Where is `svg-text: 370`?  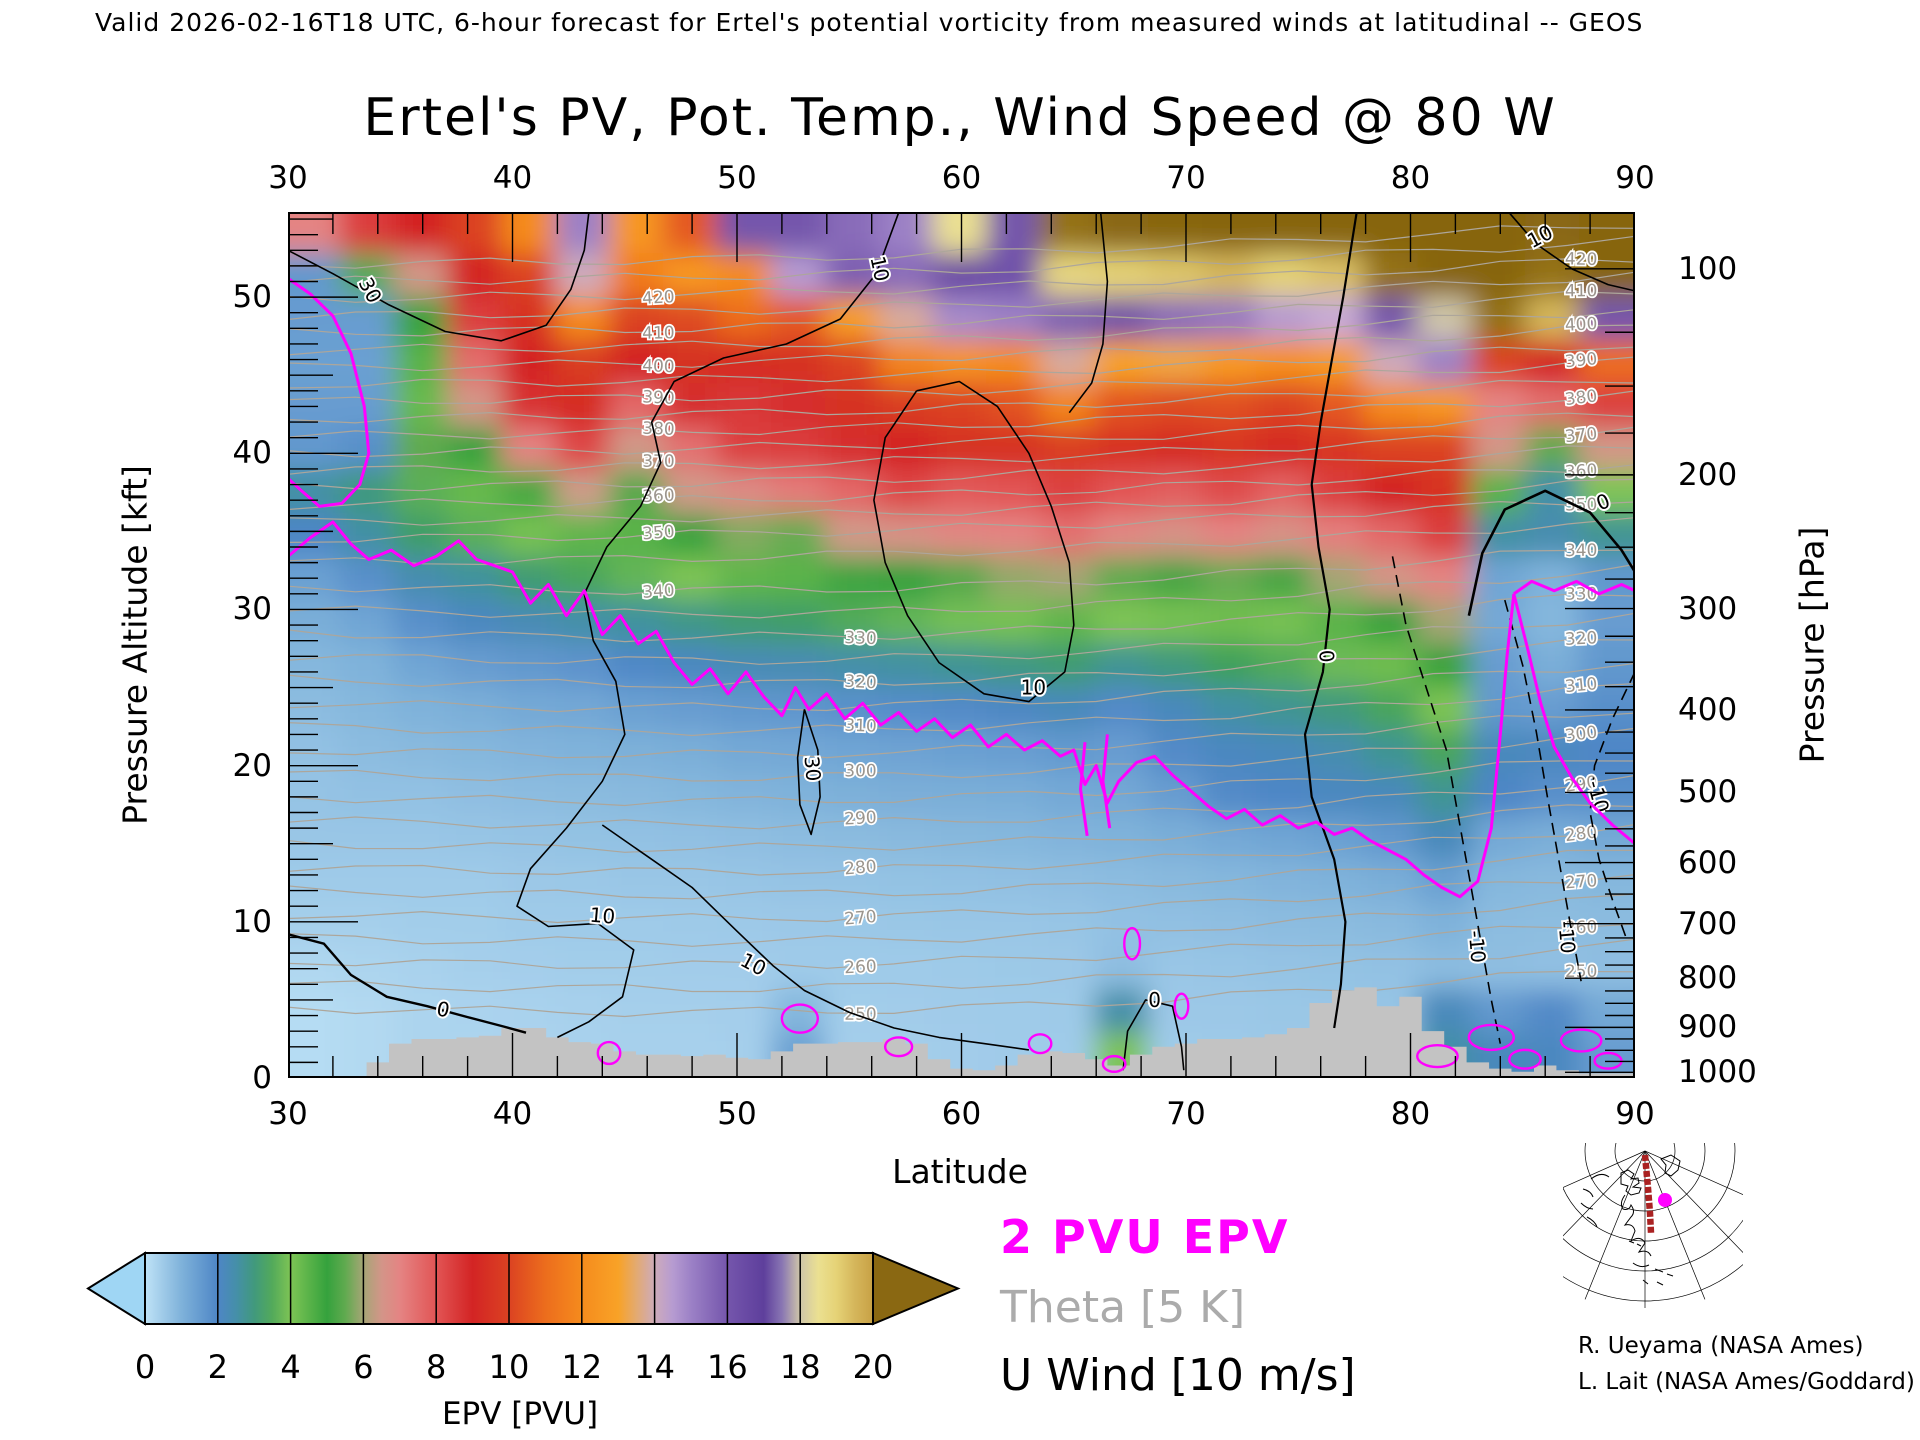 svg-text: 370 is located at coordinates (658, 462).